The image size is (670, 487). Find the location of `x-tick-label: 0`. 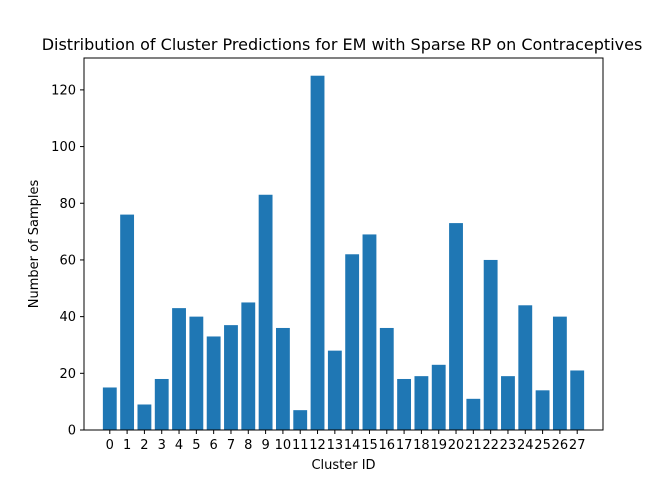

x-tick-label: 0 is located at coordinates (110, 445).